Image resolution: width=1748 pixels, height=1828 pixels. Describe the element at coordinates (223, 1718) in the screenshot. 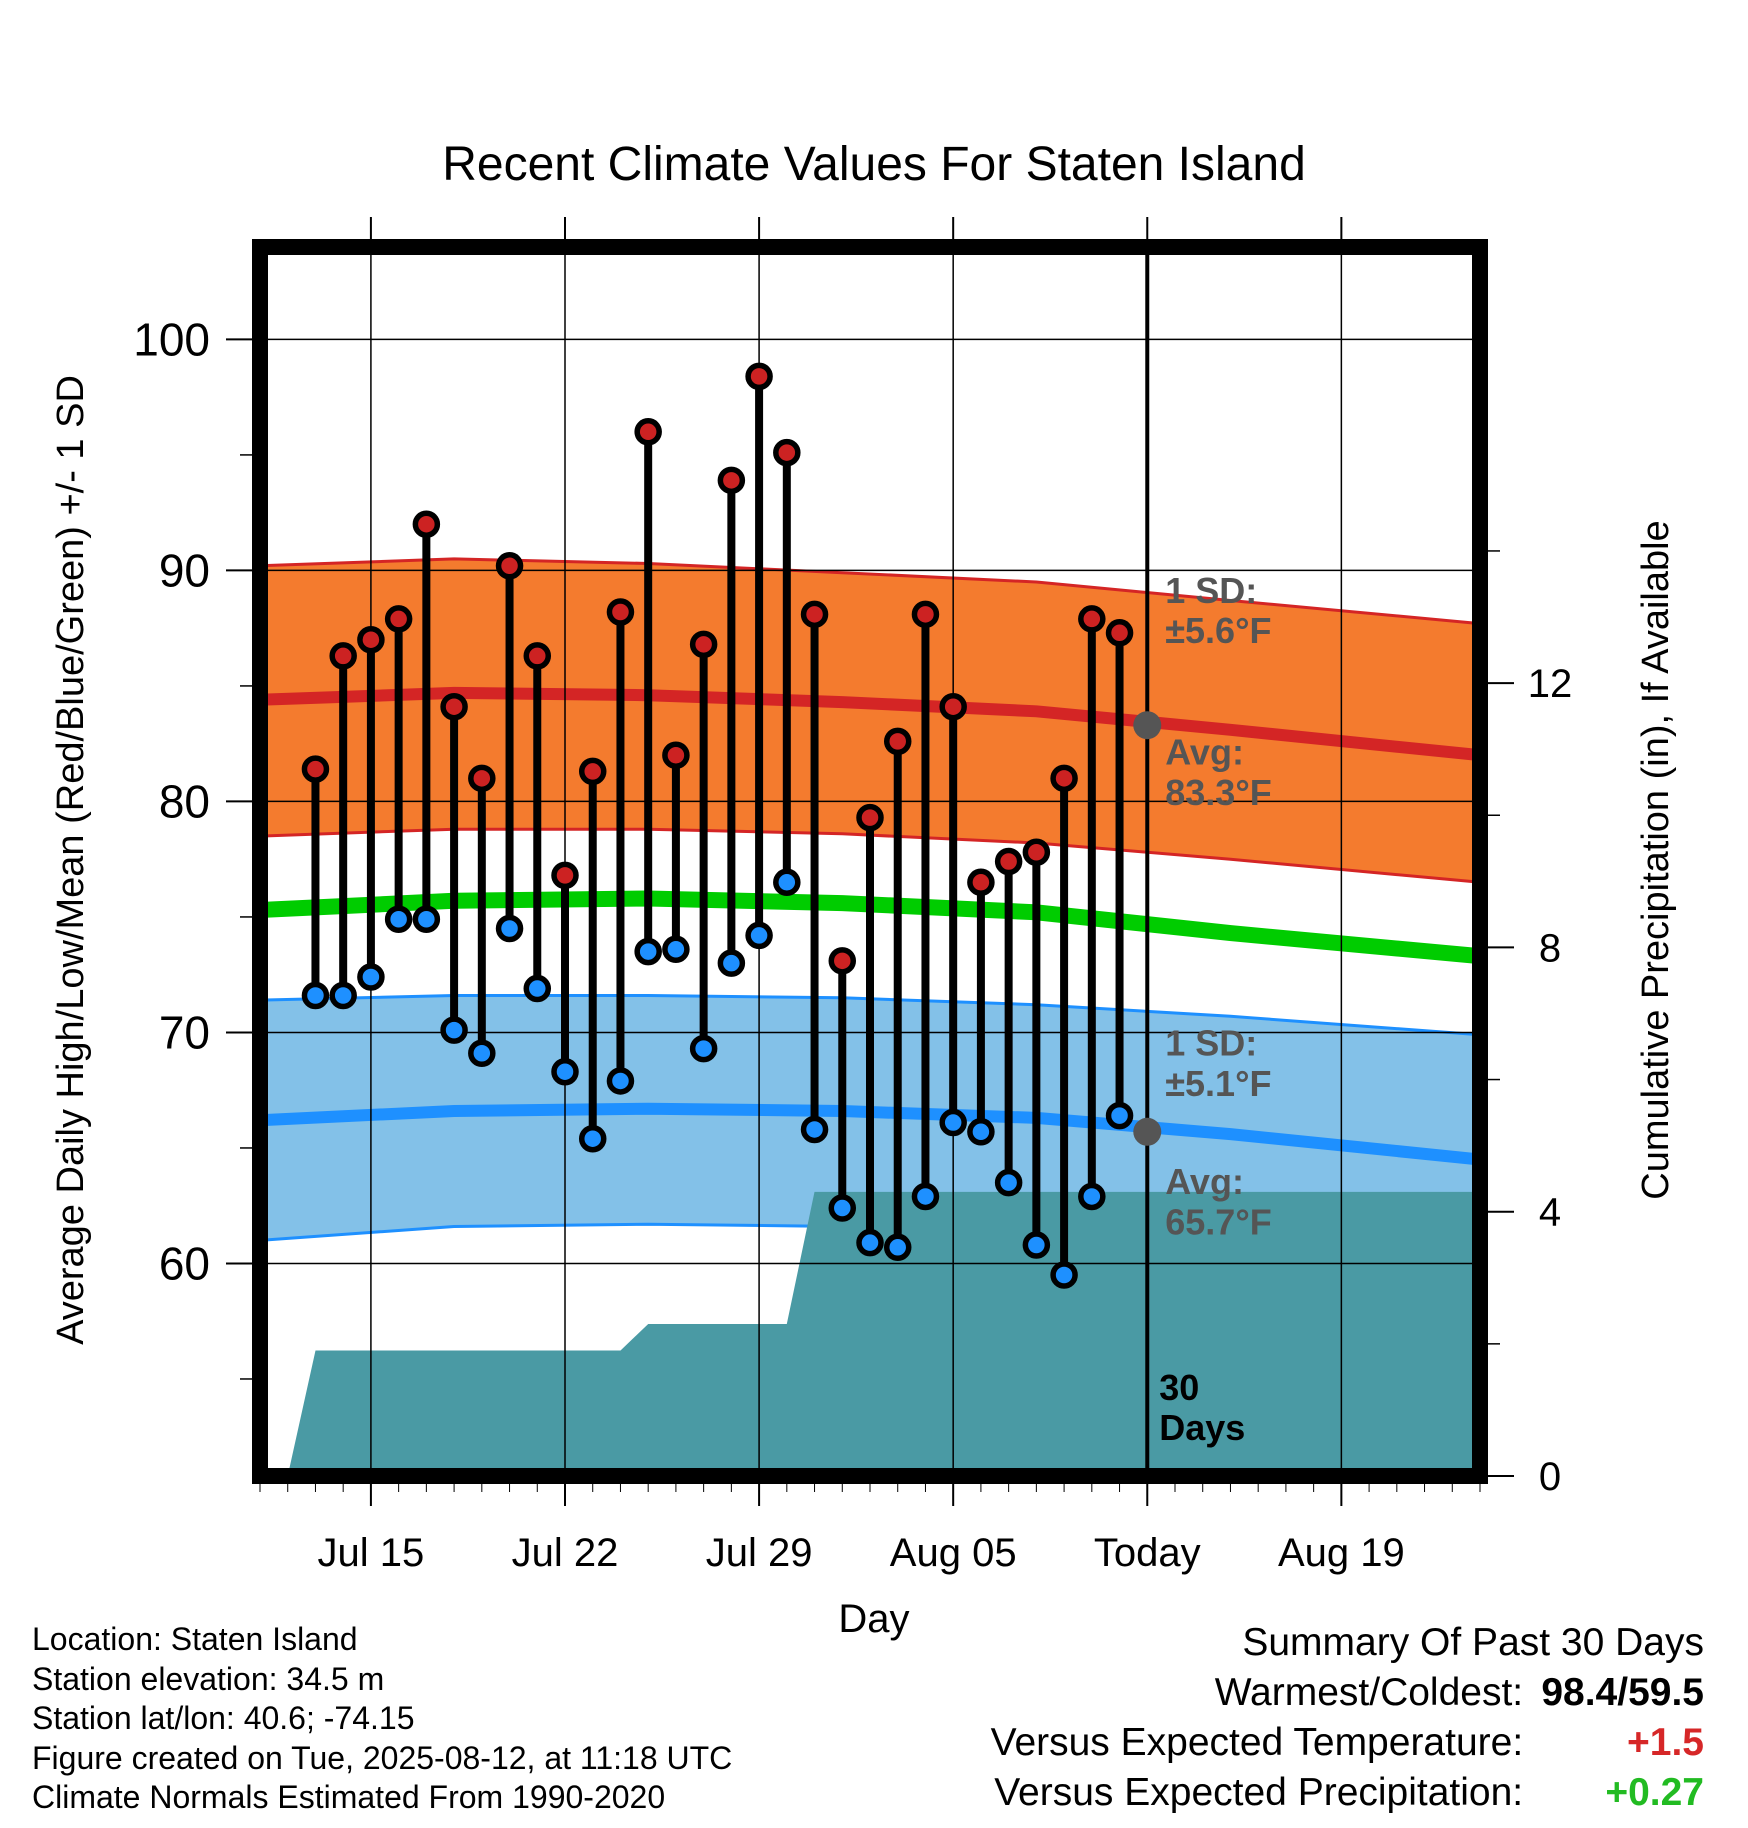

I see `latlon-text: Station lat/lon: 40.6; -74.15` at that location.